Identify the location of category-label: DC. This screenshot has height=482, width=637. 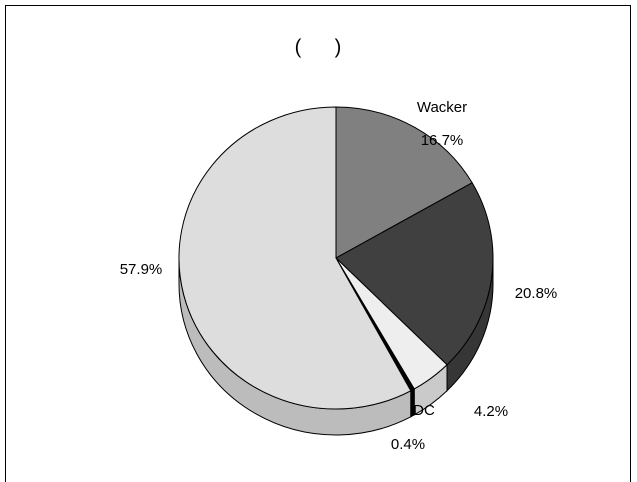
(424, 410).